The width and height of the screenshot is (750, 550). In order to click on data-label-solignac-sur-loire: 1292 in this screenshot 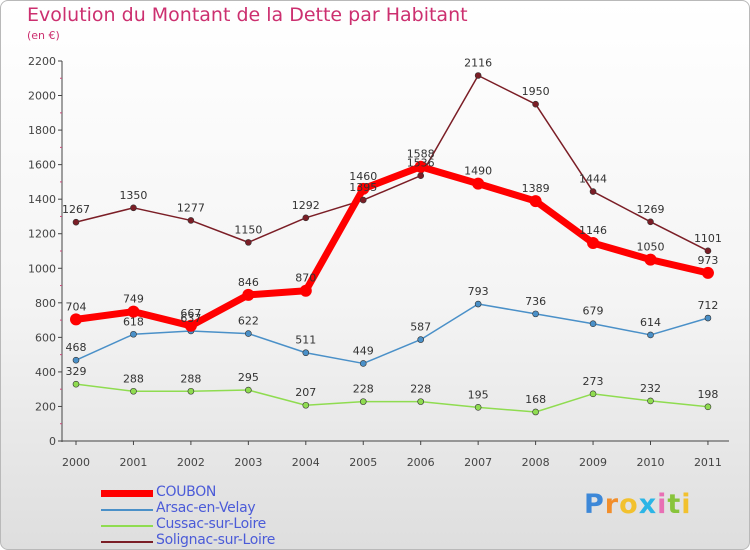, I will do `click(306, 205)`.